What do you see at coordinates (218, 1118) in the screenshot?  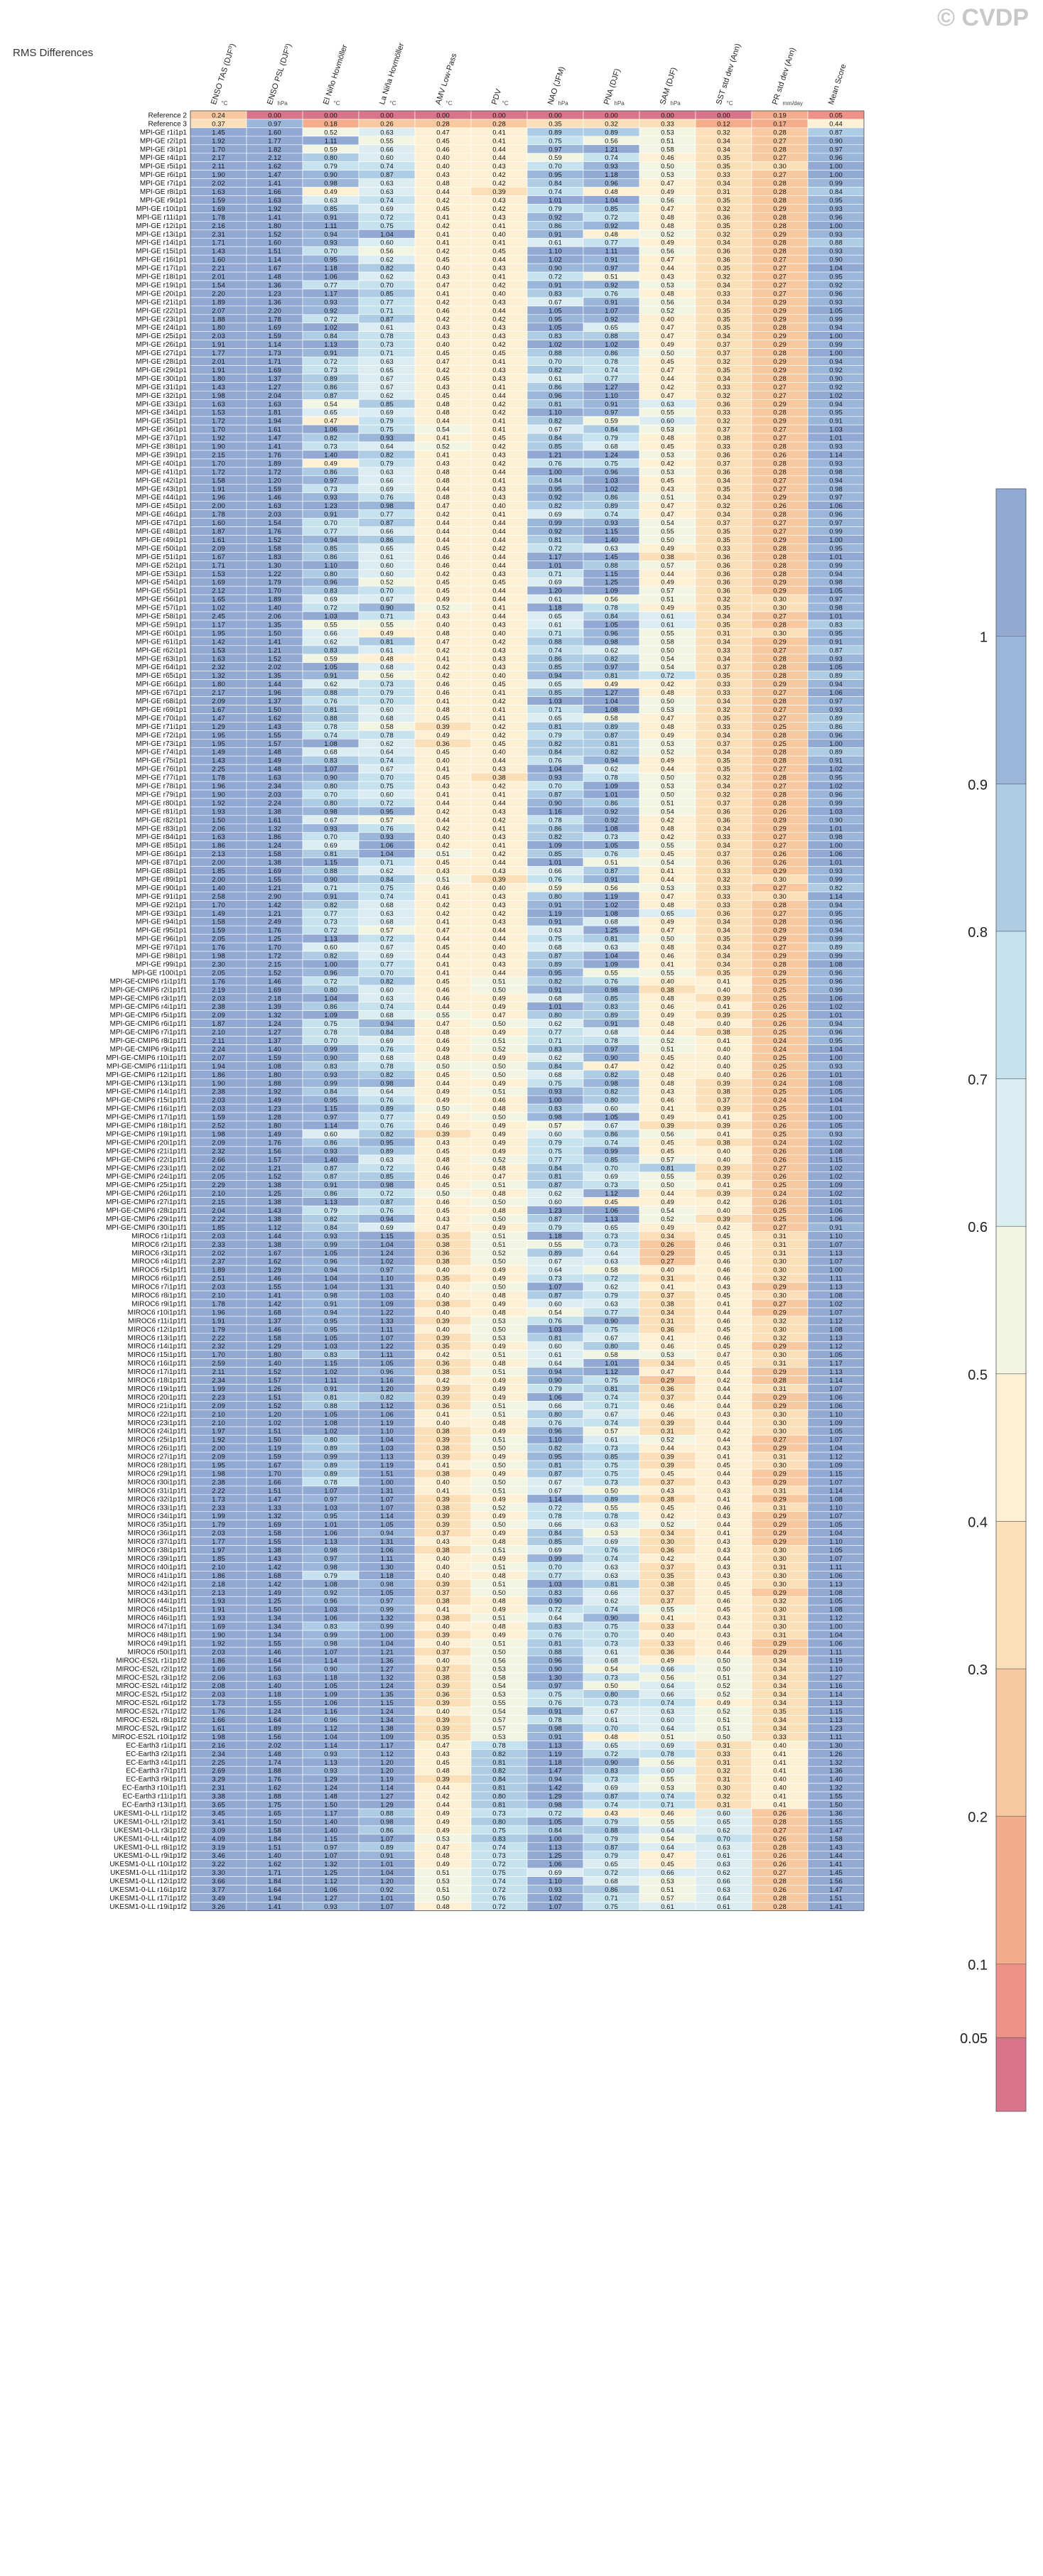 I see `cell-value: 1.59` at bounding box center [218, 1118].